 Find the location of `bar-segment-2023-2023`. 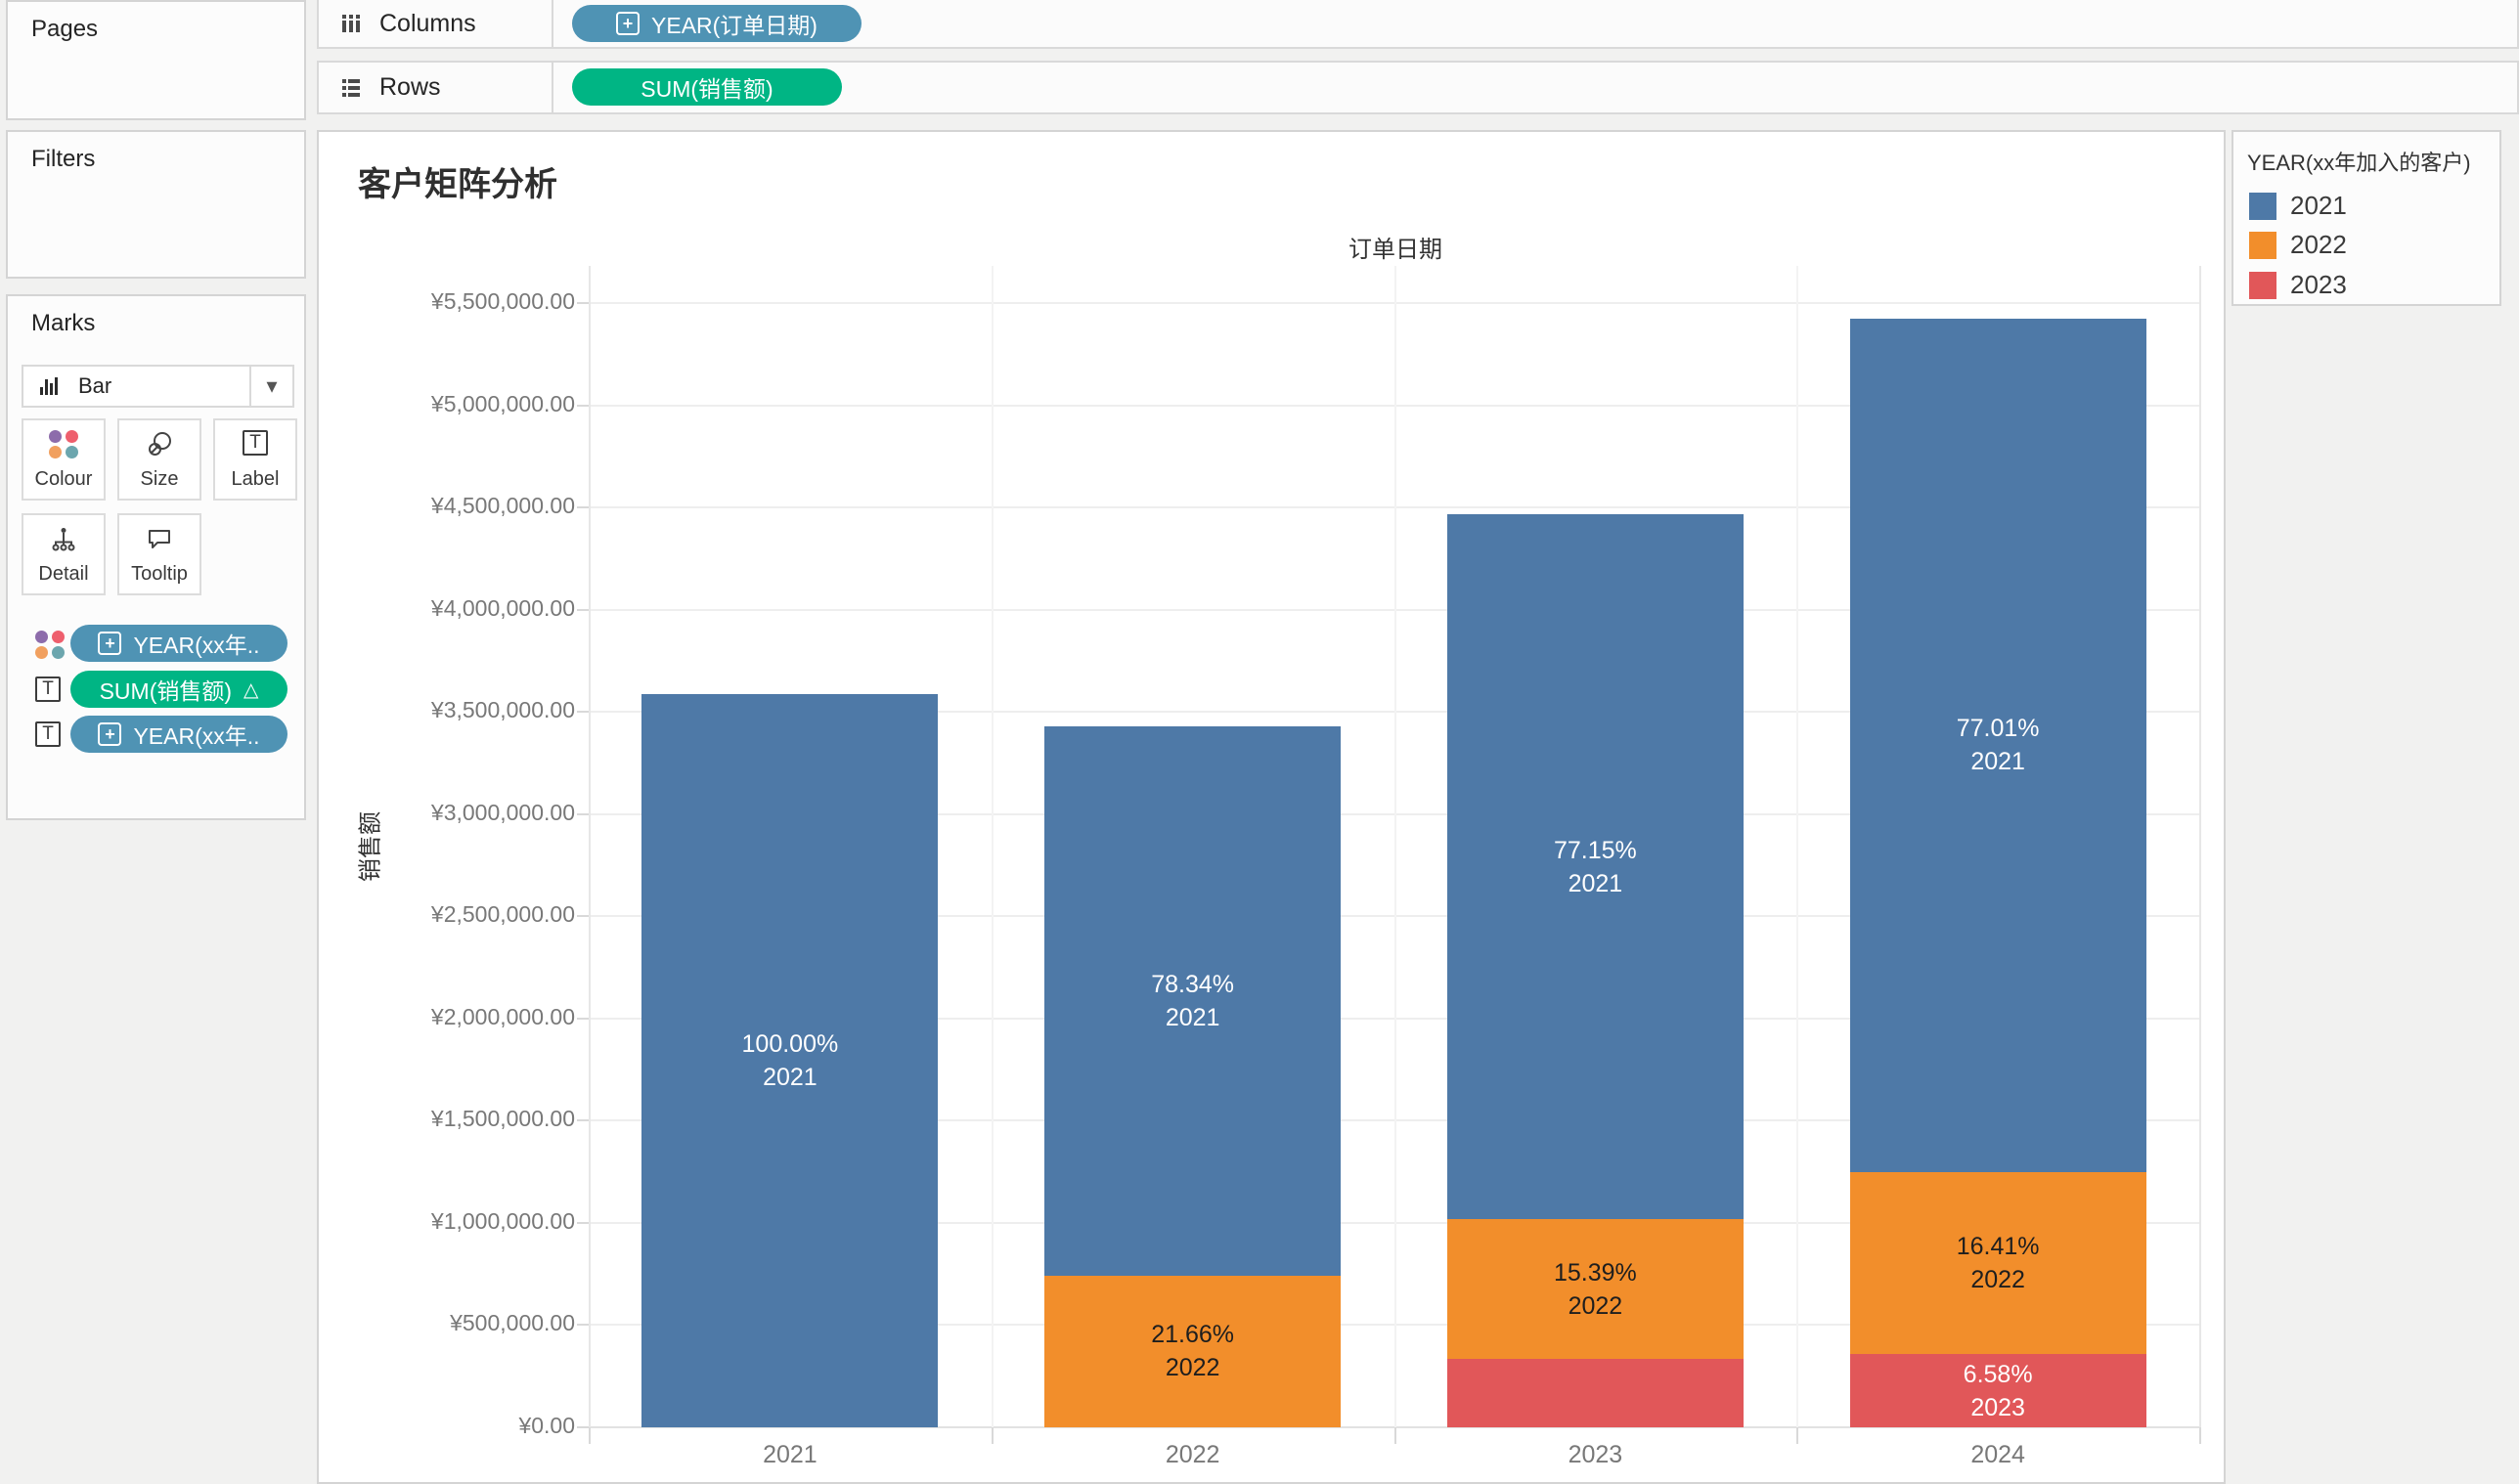

bar-segment-2023-2023 is located at coordinates (1595, 1393).